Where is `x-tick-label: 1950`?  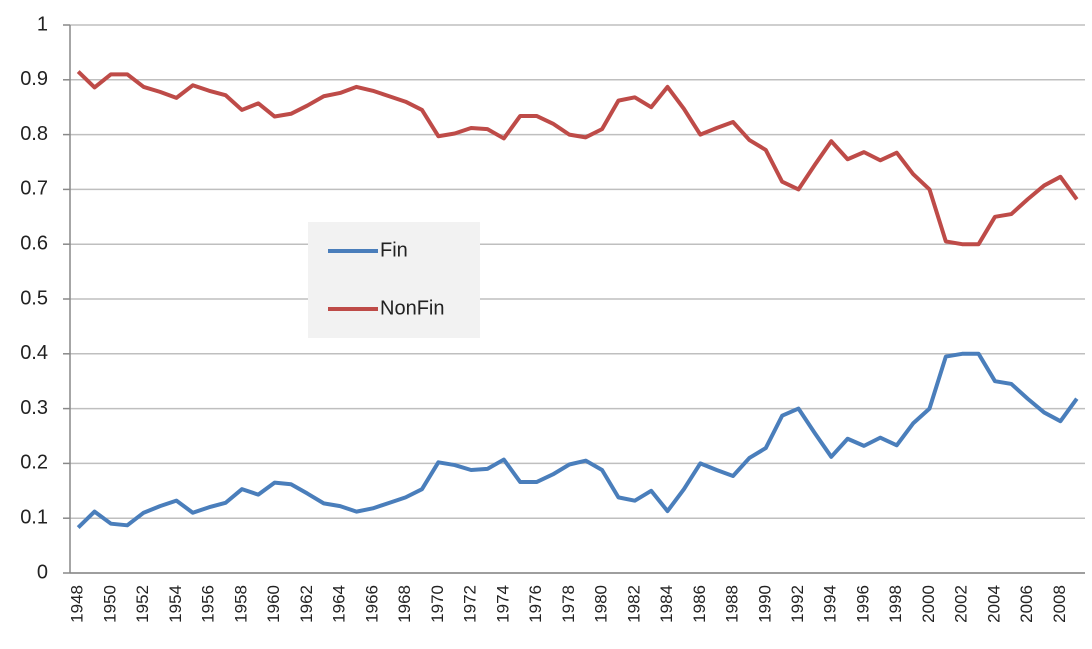
x-tick-label: 1950 is located at coordinates (109, 604).